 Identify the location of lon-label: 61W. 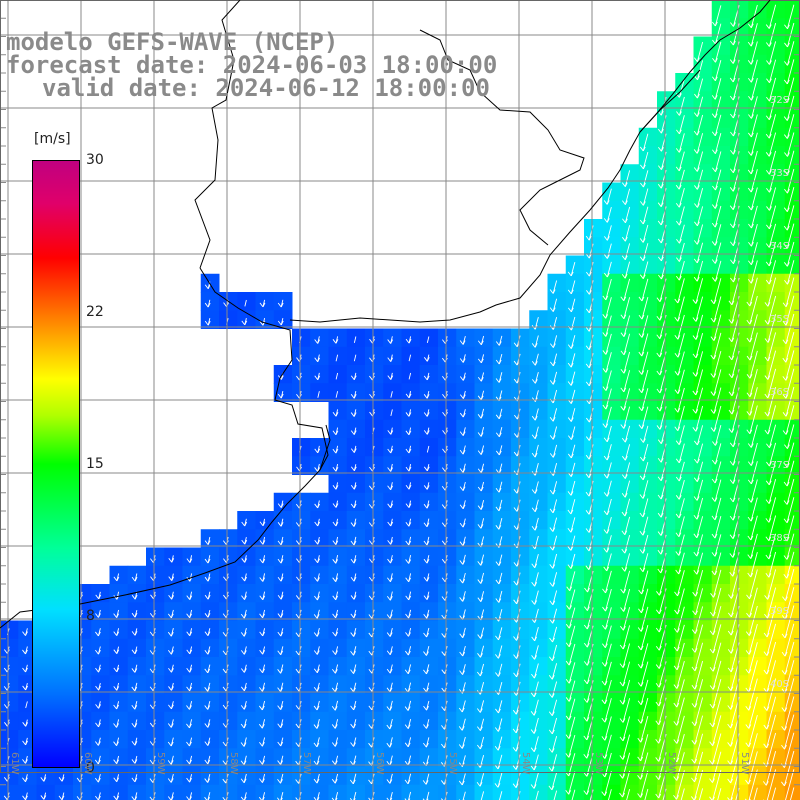
(14, 763).